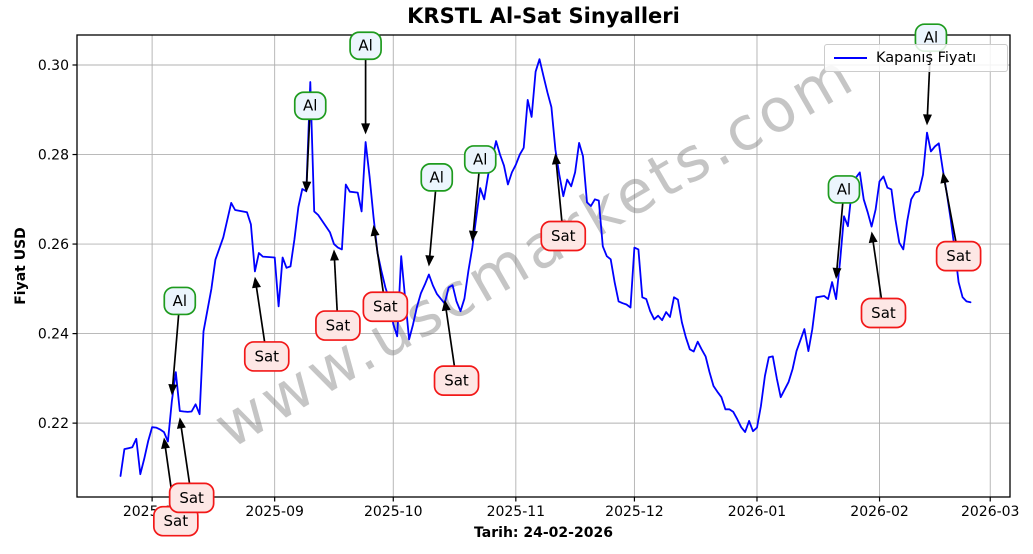 The width and height of the screenshot is (1033, 554). Describe the element at coordinates (53, 335) in the screenshot. I see `y-axis-tick-label: 0.24` at that location.